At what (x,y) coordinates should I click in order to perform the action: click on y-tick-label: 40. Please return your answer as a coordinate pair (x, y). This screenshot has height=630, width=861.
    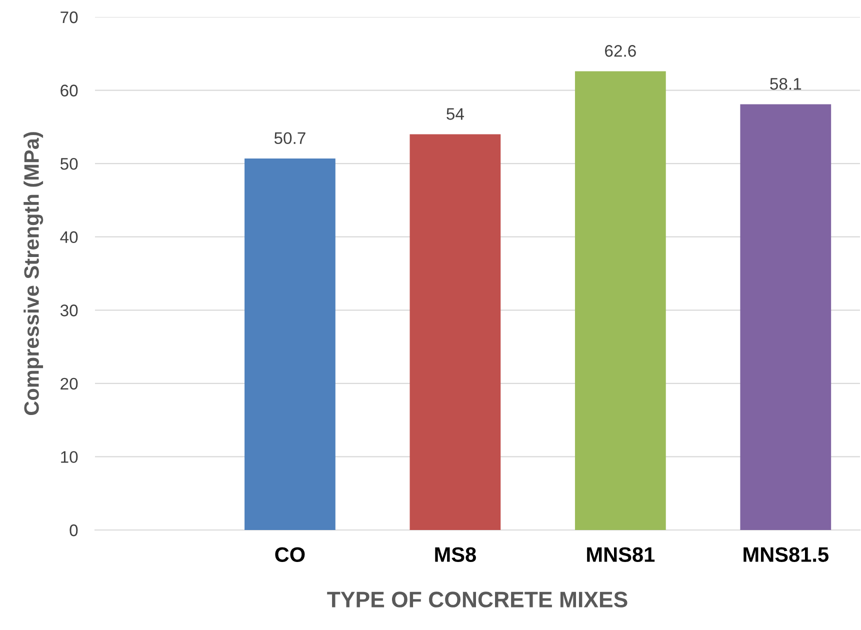
    Looking at the image, I should click on (69, 237).